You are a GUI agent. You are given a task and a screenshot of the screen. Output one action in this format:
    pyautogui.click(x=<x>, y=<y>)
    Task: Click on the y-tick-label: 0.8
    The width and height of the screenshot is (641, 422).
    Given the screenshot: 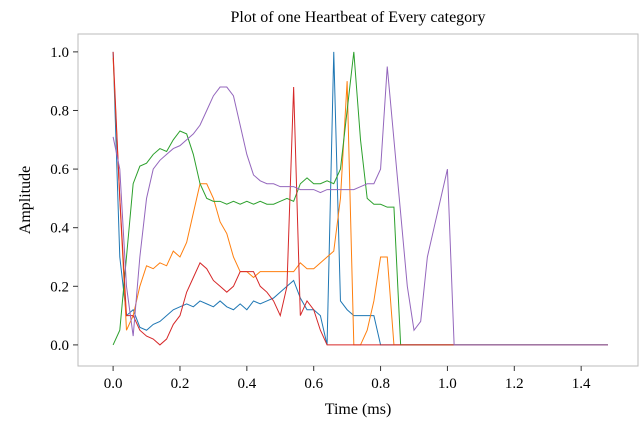 What is the action you would take?
    pyautogui.click(x=59, y=111)
    